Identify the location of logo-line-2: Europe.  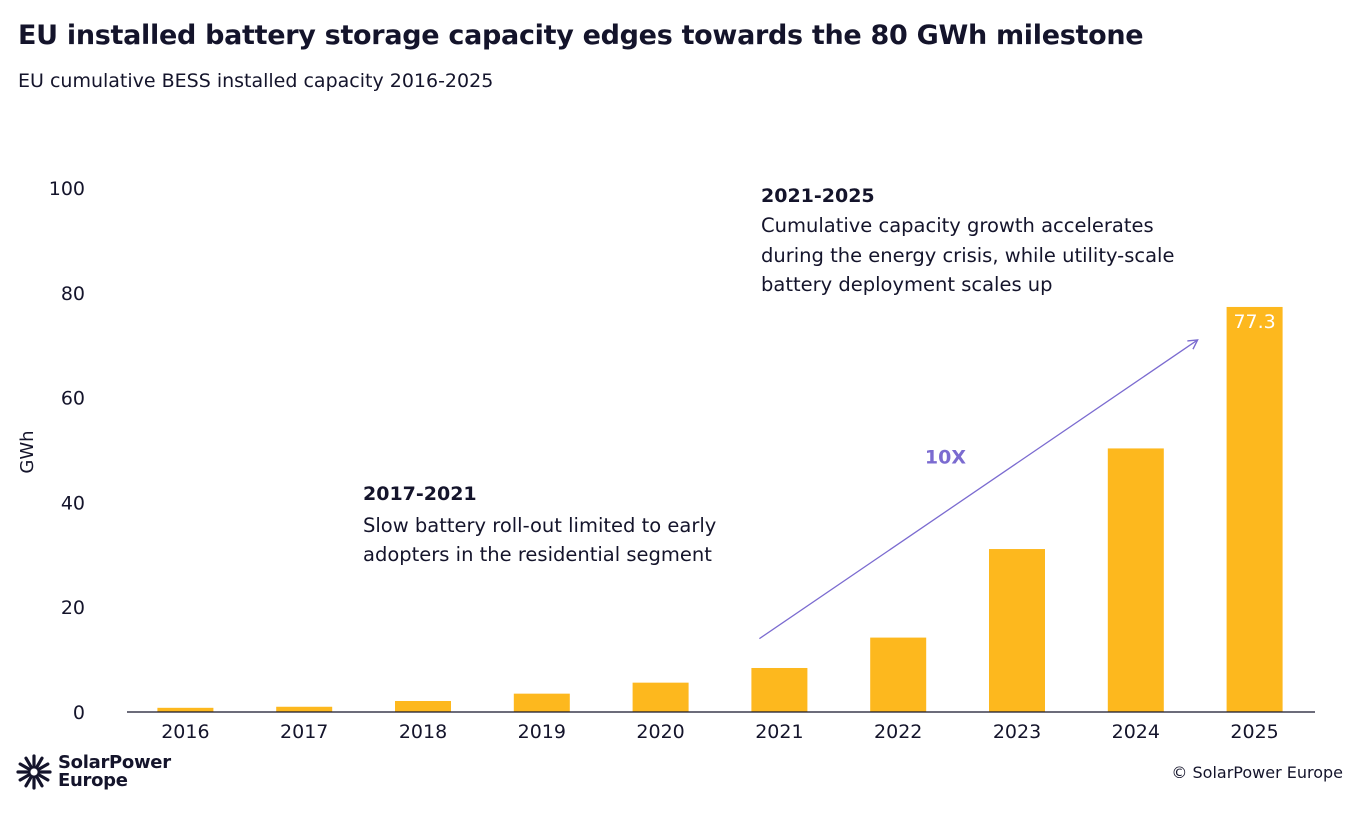
(93, 780).